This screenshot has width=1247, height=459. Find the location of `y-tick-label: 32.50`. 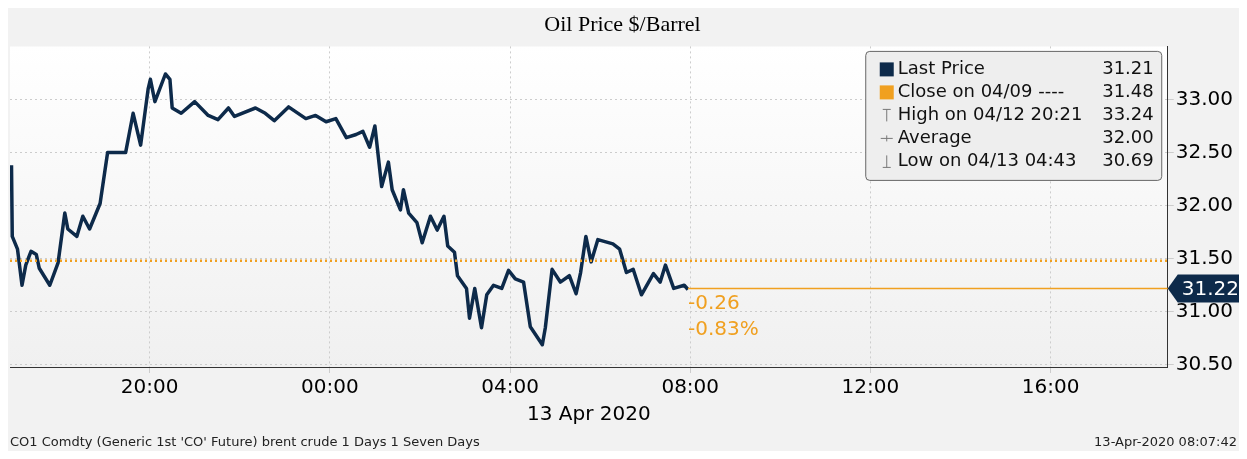

y-tick-label: 32.50 is located at coordinates (1204, 150).